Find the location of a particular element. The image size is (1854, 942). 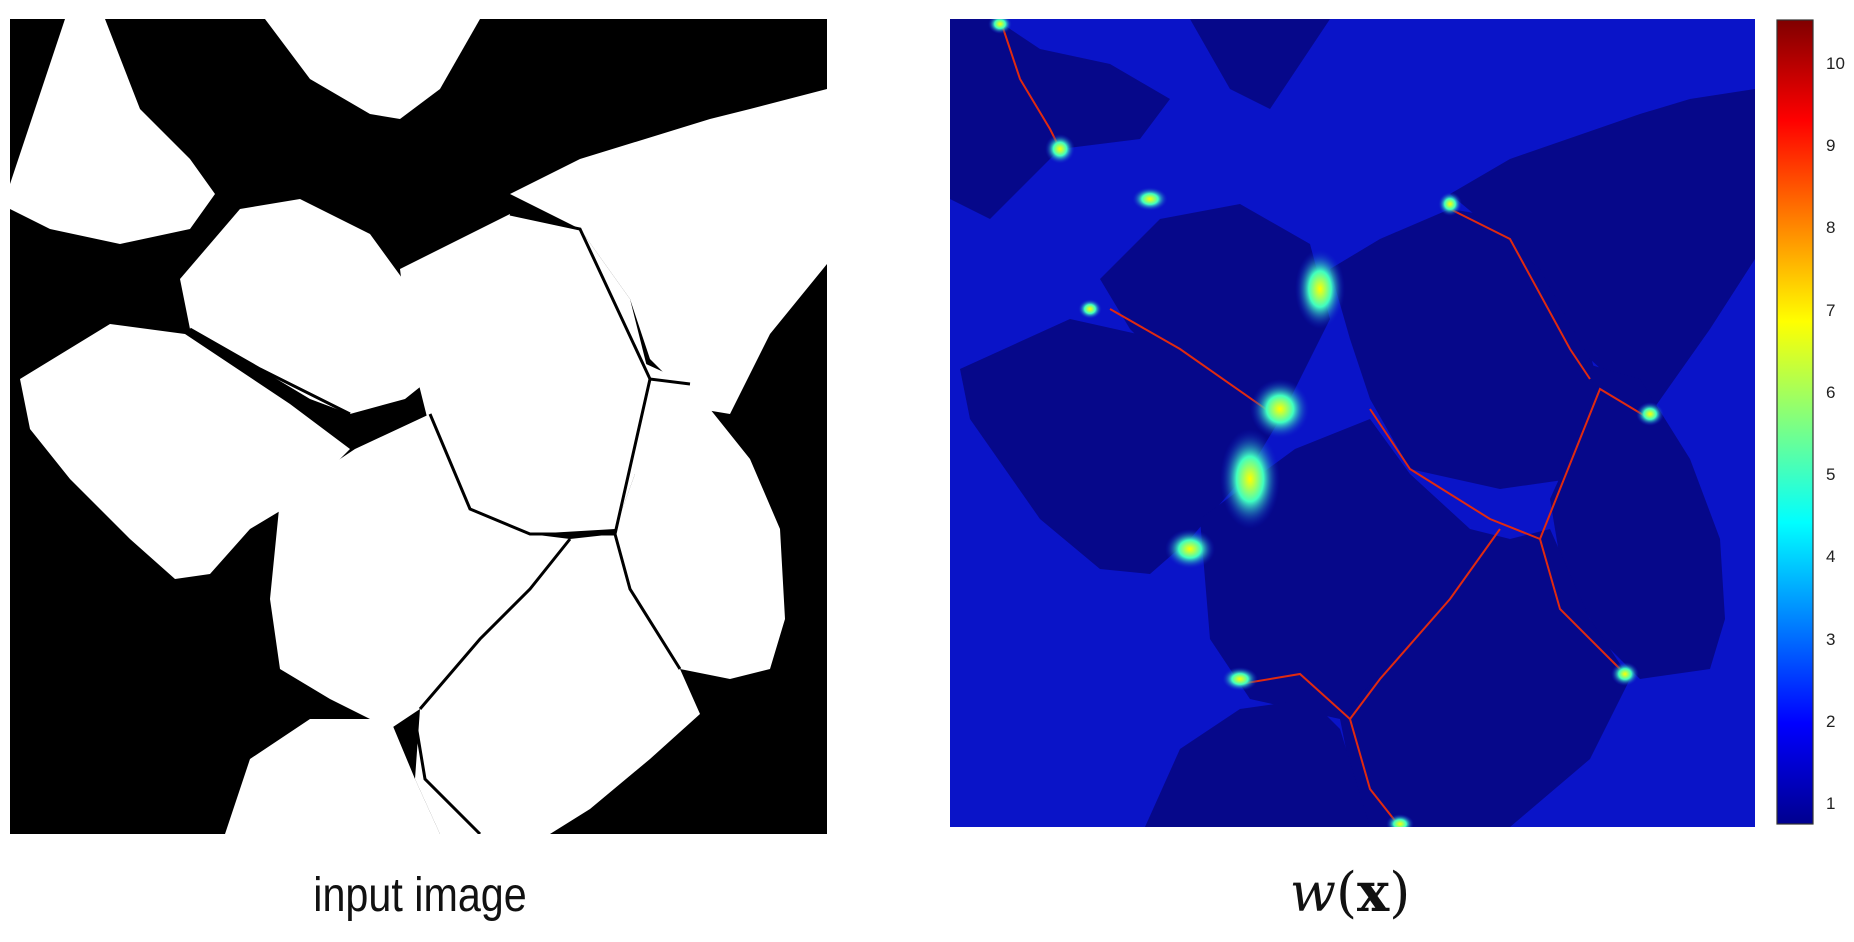

caption-function-name: w is located at coordinates (1312, 892).